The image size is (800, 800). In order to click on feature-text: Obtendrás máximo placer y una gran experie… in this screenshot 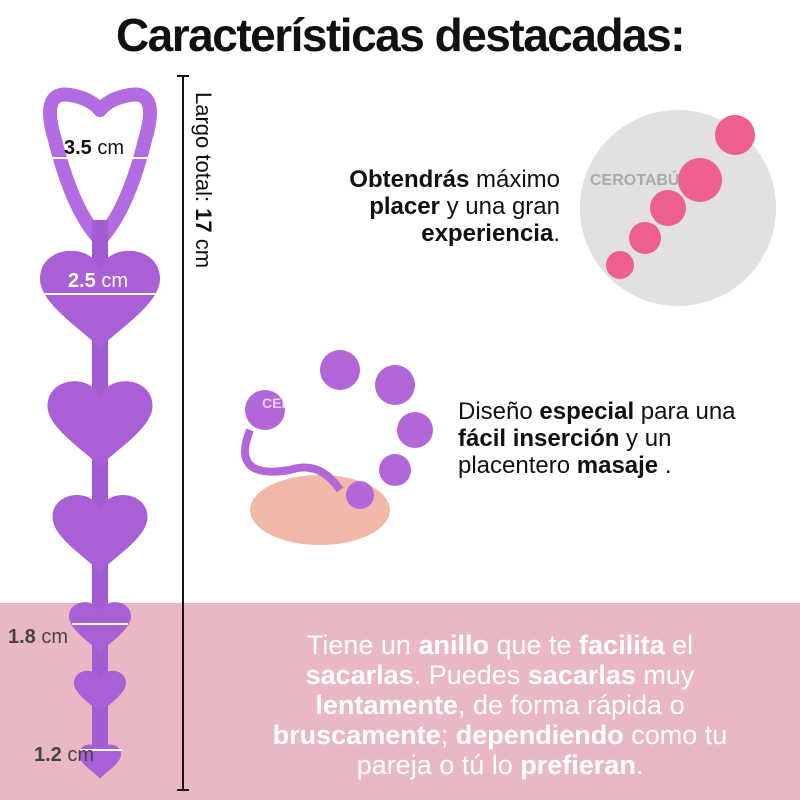, I will do `click(454, 206)`.